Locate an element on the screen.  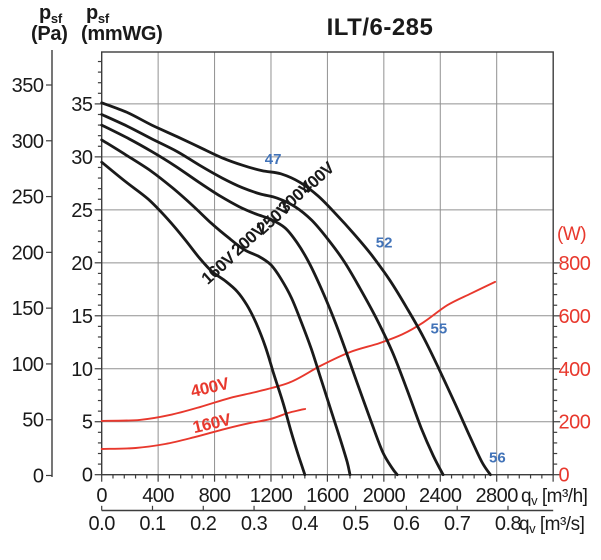
noise-level-label: 47 is located at coordinates (273, 159).